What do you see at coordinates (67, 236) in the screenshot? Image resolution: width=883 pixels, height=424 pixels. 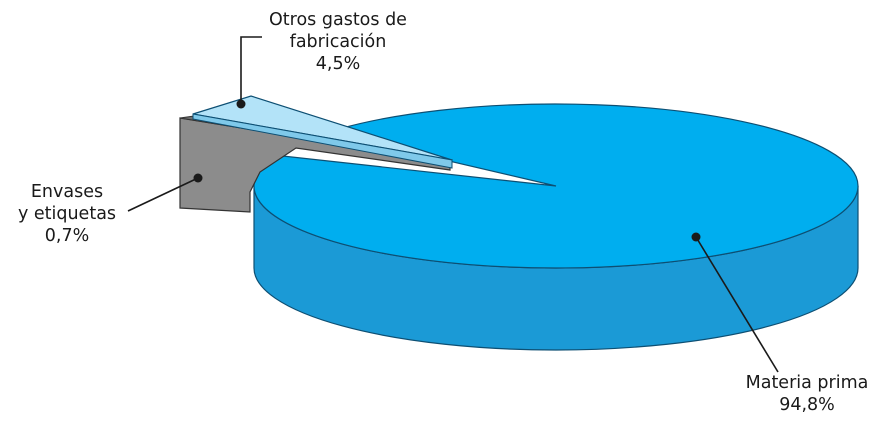 I see `slice-value-envases: 0,7%` at bounding box center [67, 236].